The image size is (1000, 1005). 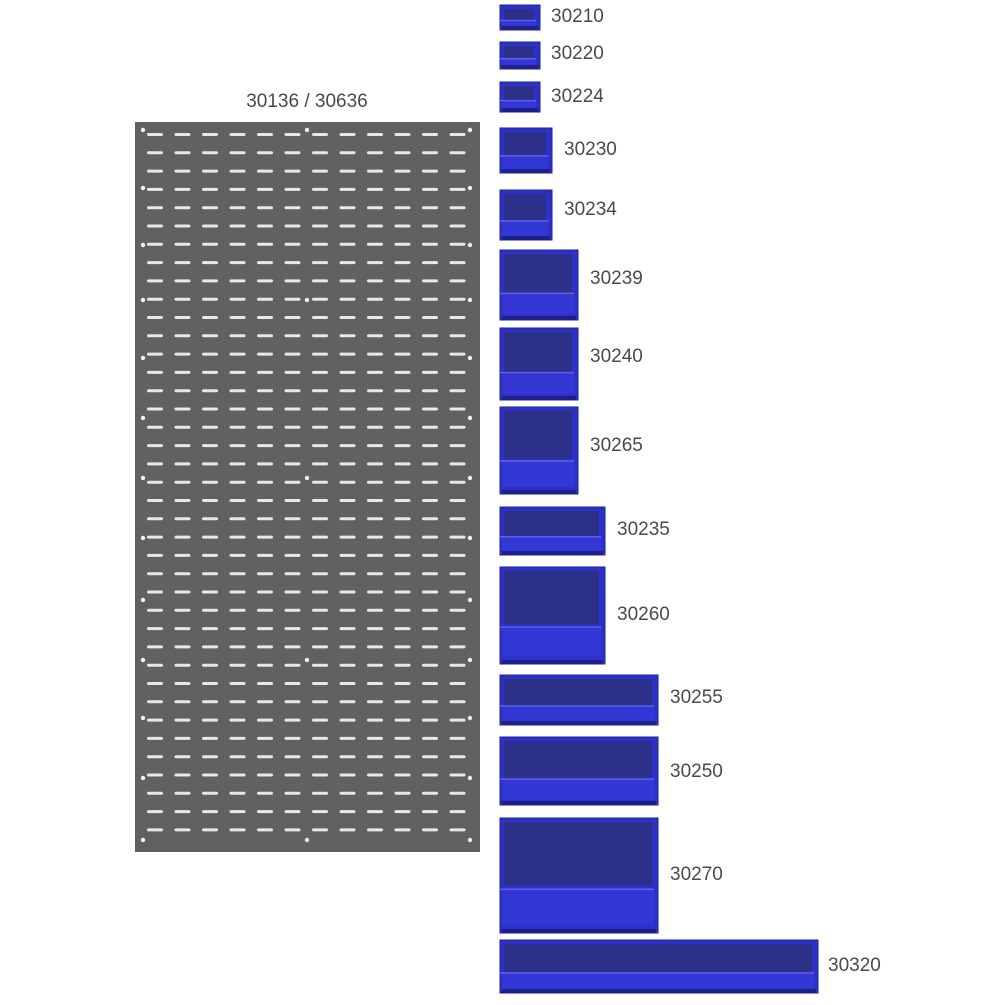 I want to click on bin: 30260, so click(x=584, y=615).